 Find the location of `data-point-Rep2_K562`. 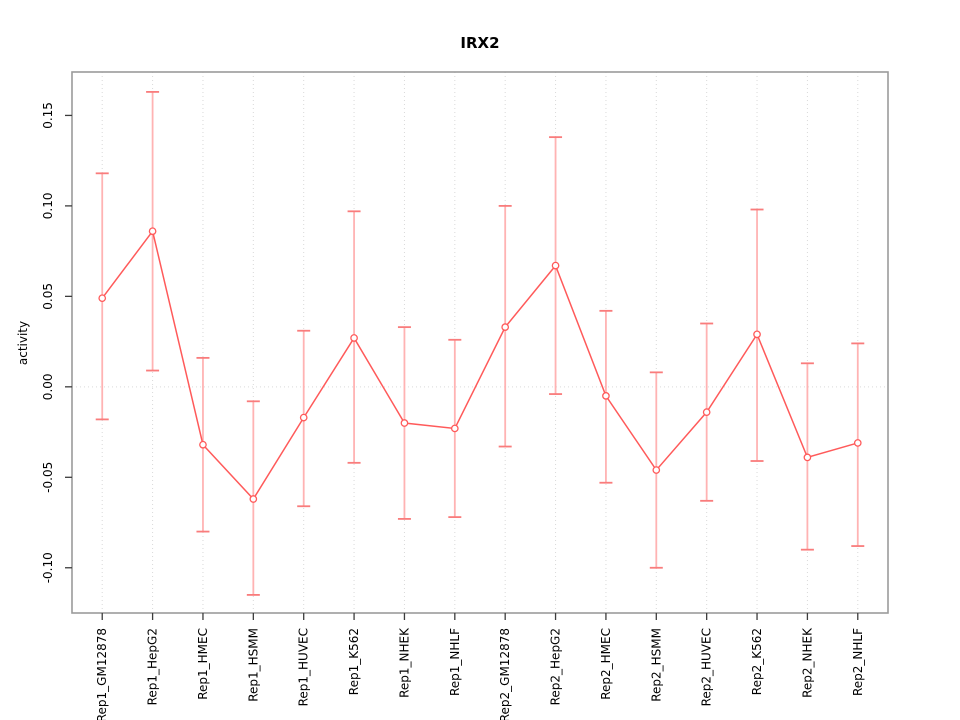

data-point-Rep2_K562 is located at coordinates (757, 334).